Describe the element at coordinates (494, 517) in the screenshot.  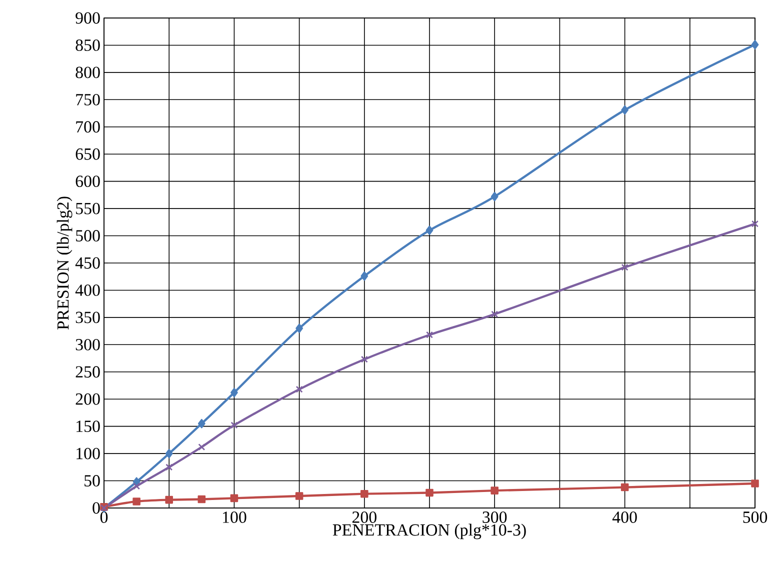
I see `x-tick-label: 300` at that location.